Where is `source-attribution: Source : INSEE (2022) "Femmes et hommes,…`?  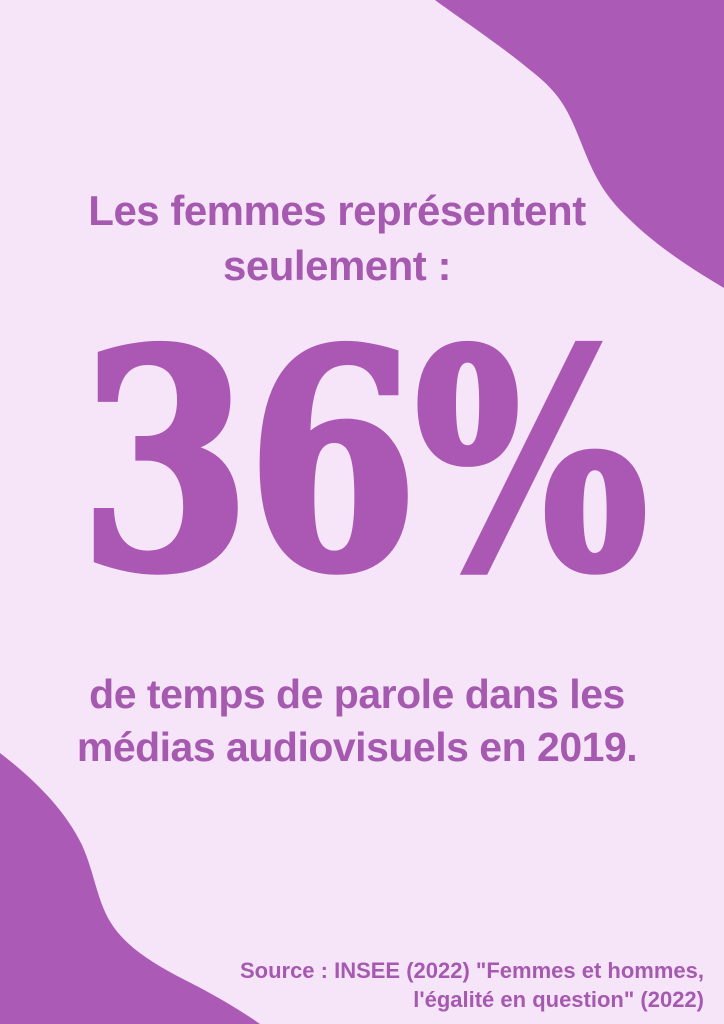
source-attribution: Source : INSEE (2022) "Femmes et hommes,… is located at coordinates (352, 985).